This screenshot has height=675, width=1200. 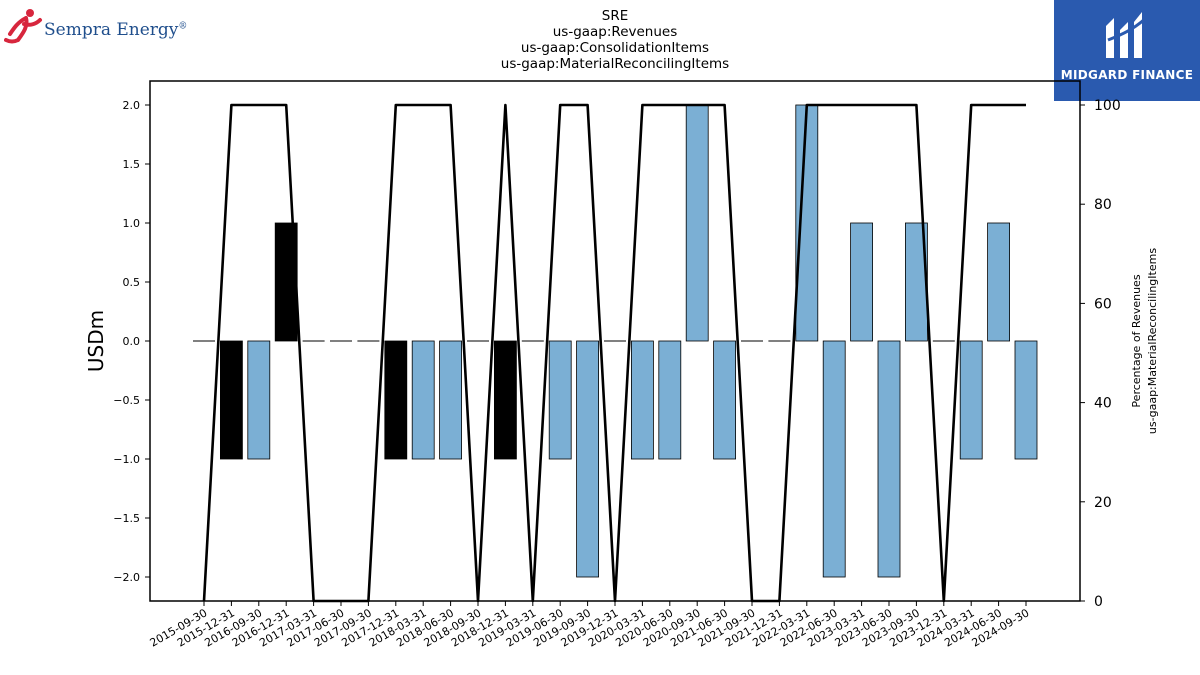 I want to click on y-tick-label: 1.0, so click(x=132, y=223).